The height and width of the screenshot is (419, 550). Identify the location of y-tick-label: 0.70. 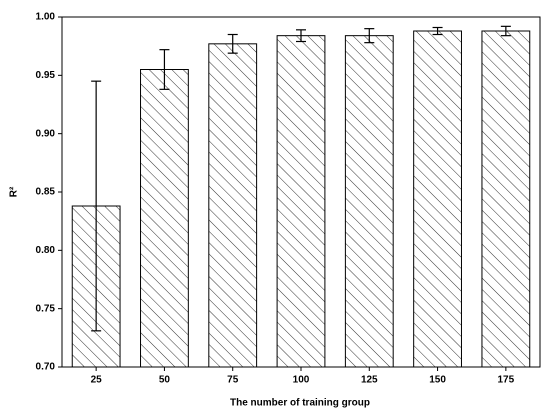
(46, 367).